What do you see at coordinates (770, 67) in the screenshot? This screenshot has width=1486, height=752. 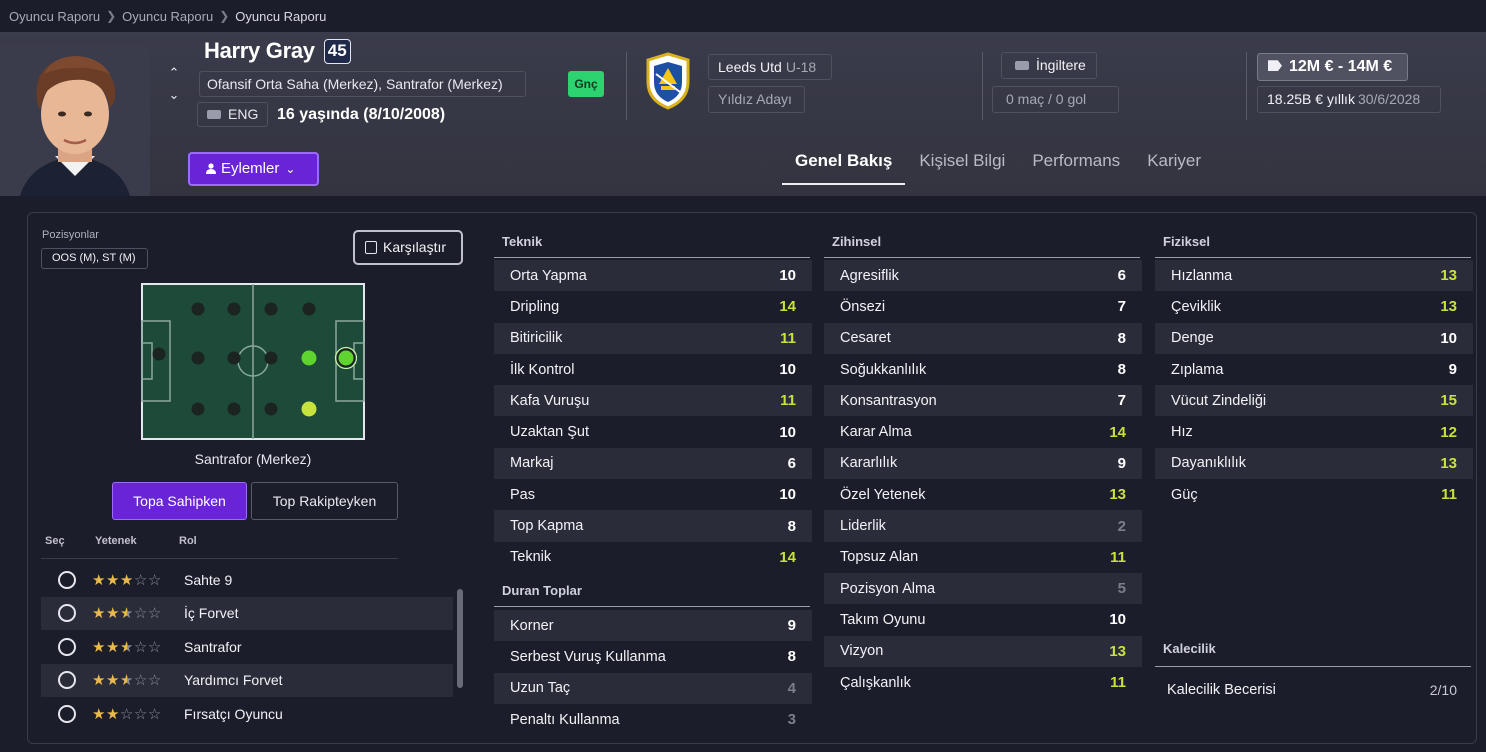 I see `club-box: Leeds Utd U-18` at bounding box center [770, 67].